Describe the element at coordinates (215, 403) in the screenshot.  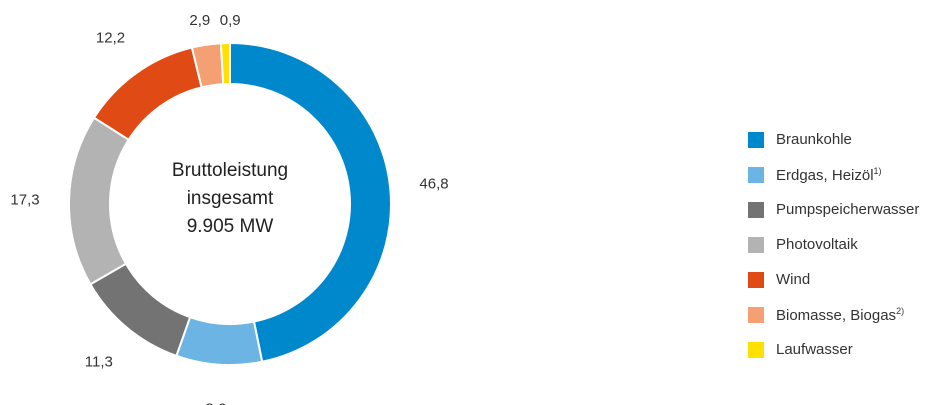
I see `value-label-1: 8,6` at that location.